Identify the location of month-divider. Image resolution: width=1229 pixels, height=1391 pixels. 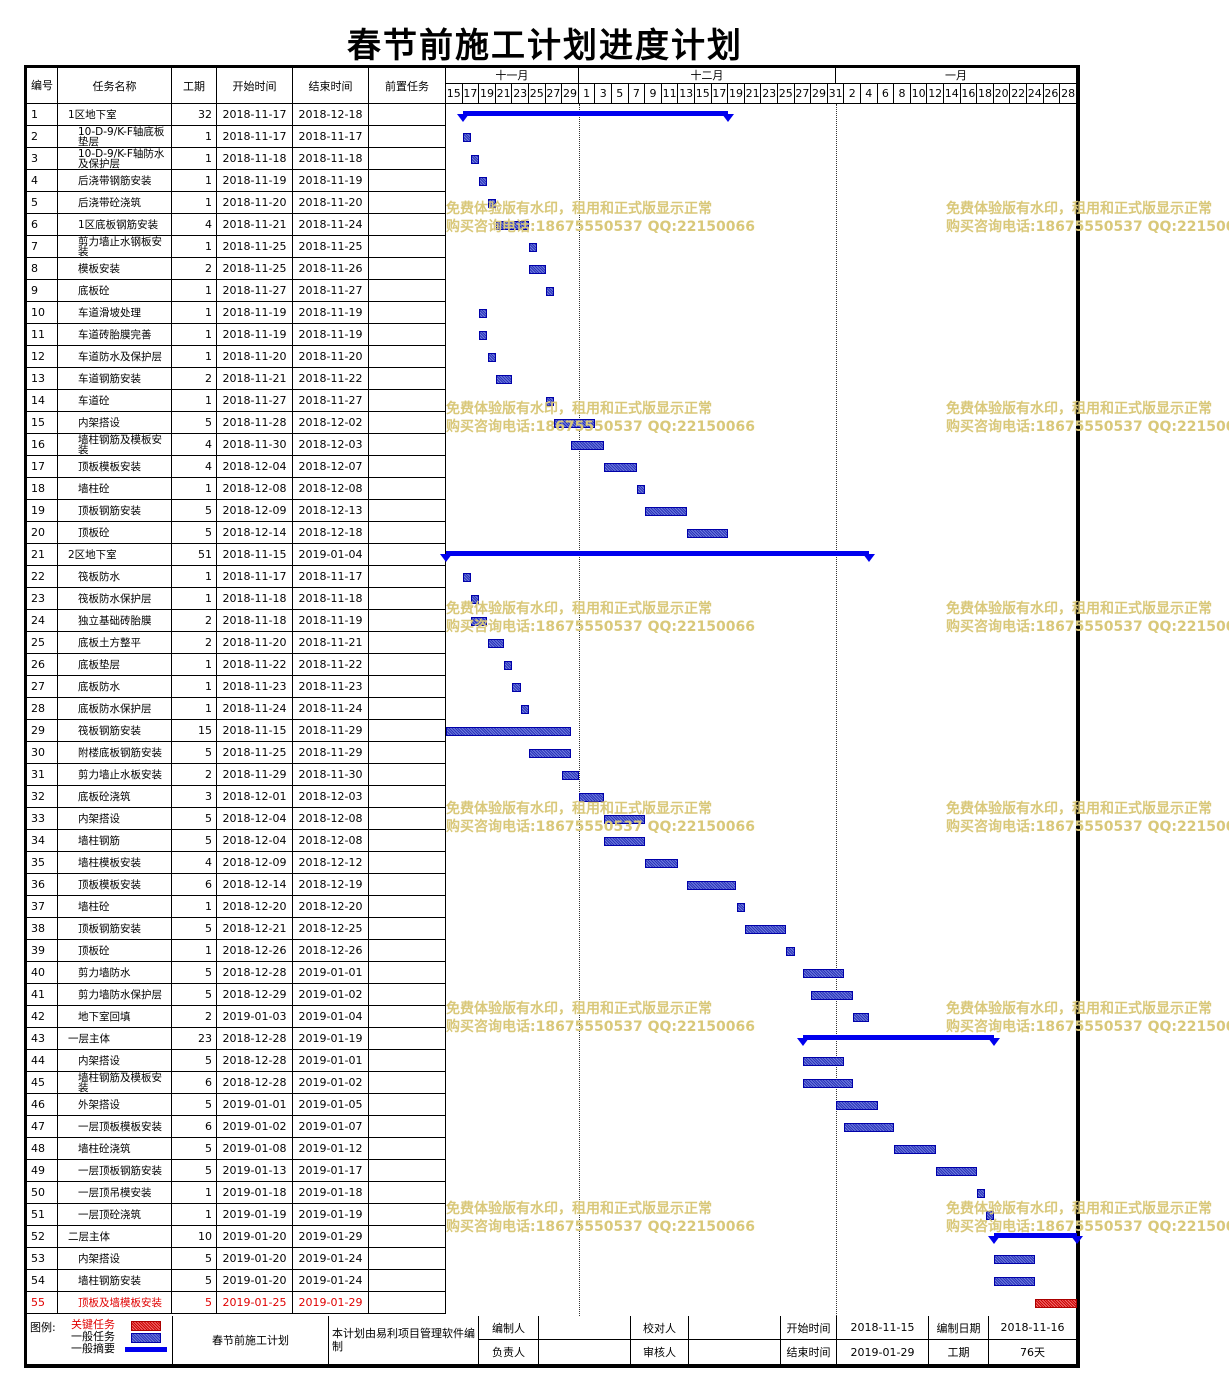
(579, 710).